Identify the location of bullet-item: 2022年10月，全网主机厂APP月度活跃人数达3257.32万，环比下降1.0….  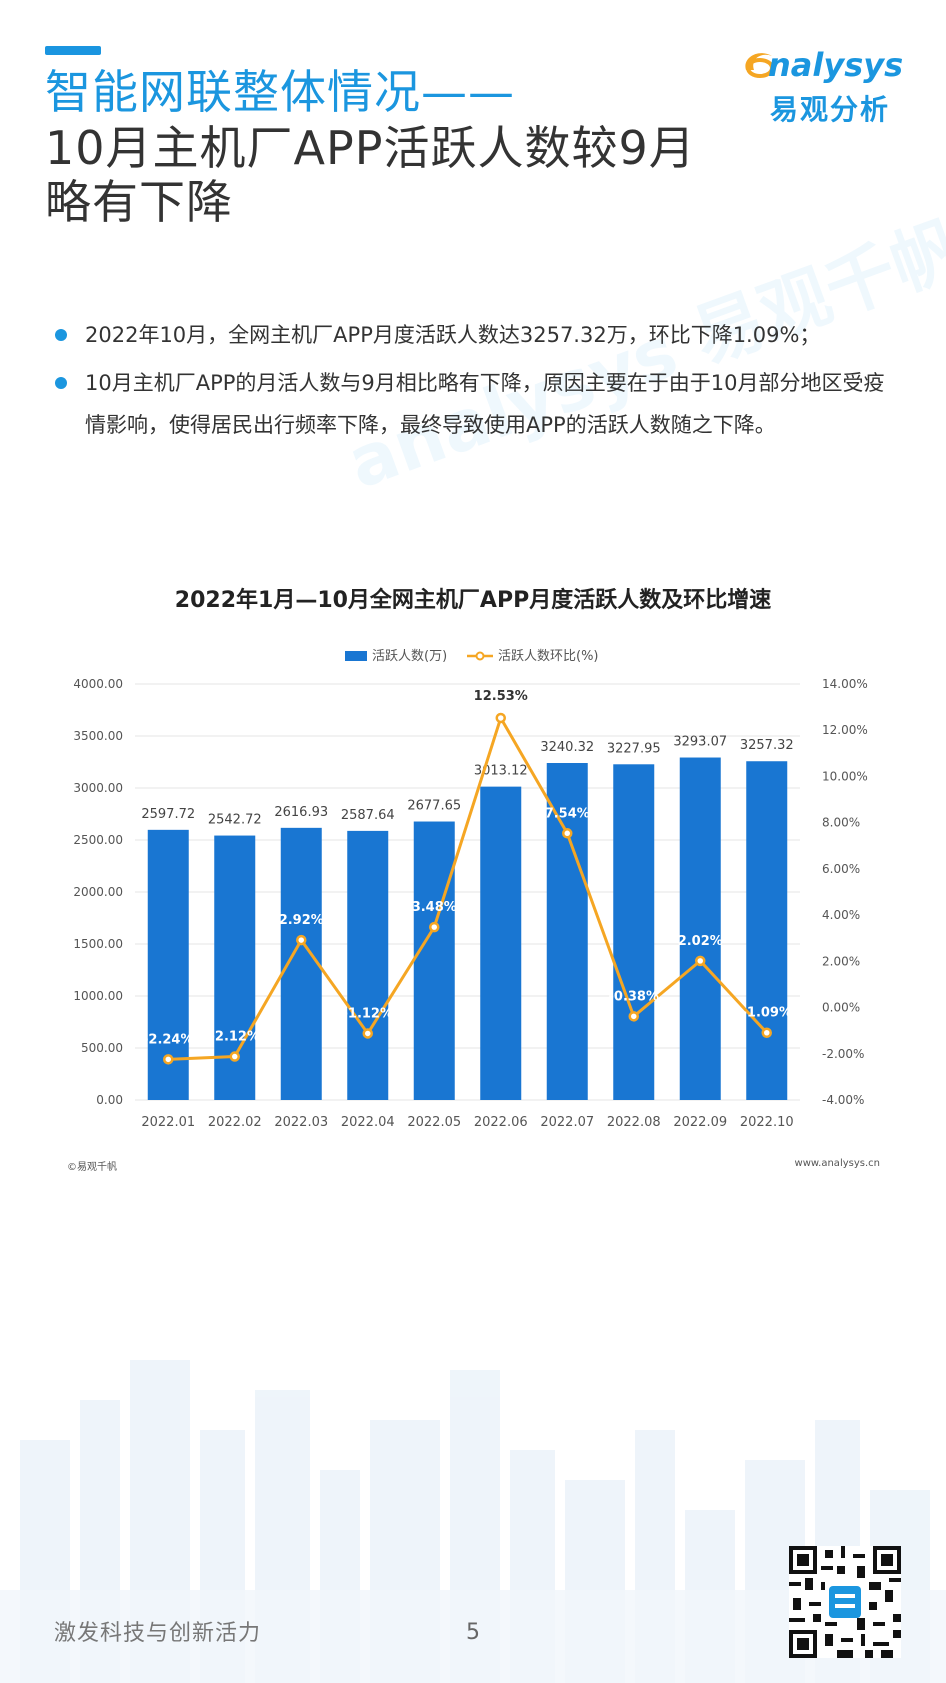
(480, 335).